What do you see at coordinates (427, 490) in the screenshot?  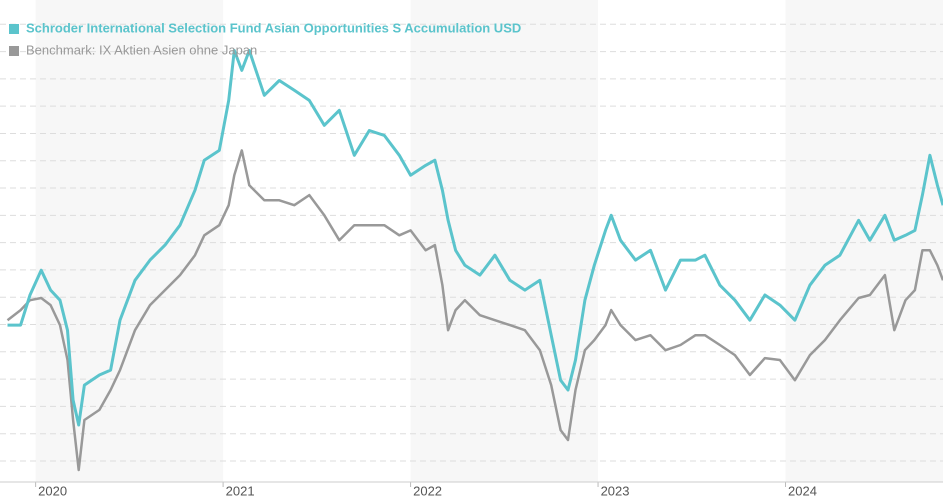 I see `x-tick-label: 2022` at bounding box center [427, 490].